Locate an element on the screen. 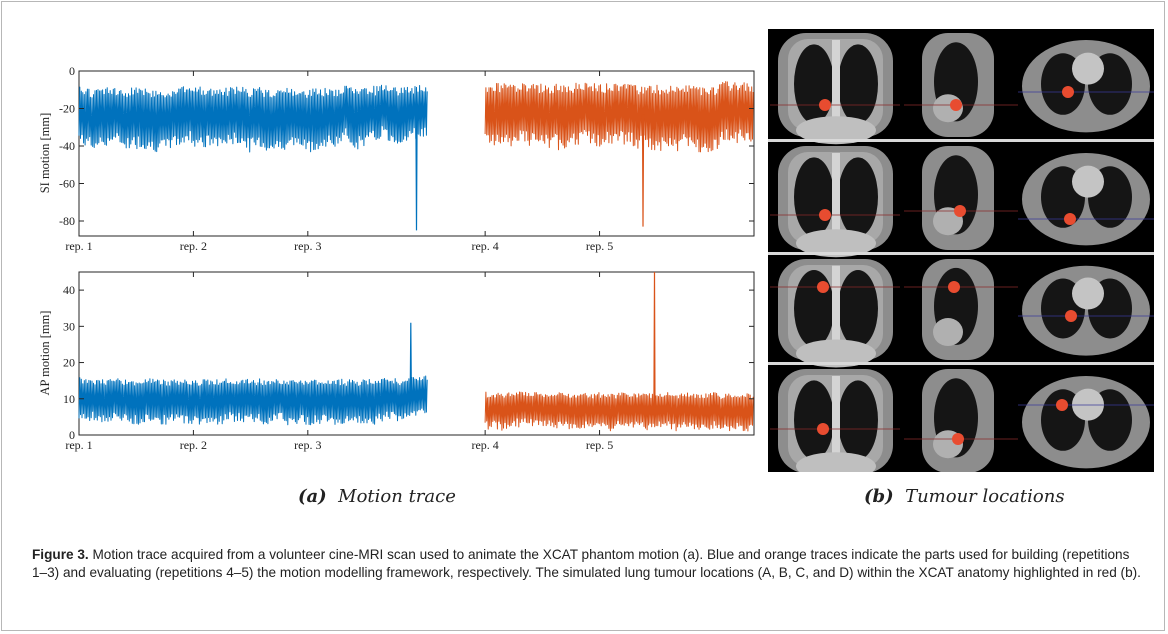 The width and height of the screenshot is (1168, 634). subcaption-a-letter: (a) is located at coordinates (312, 496).